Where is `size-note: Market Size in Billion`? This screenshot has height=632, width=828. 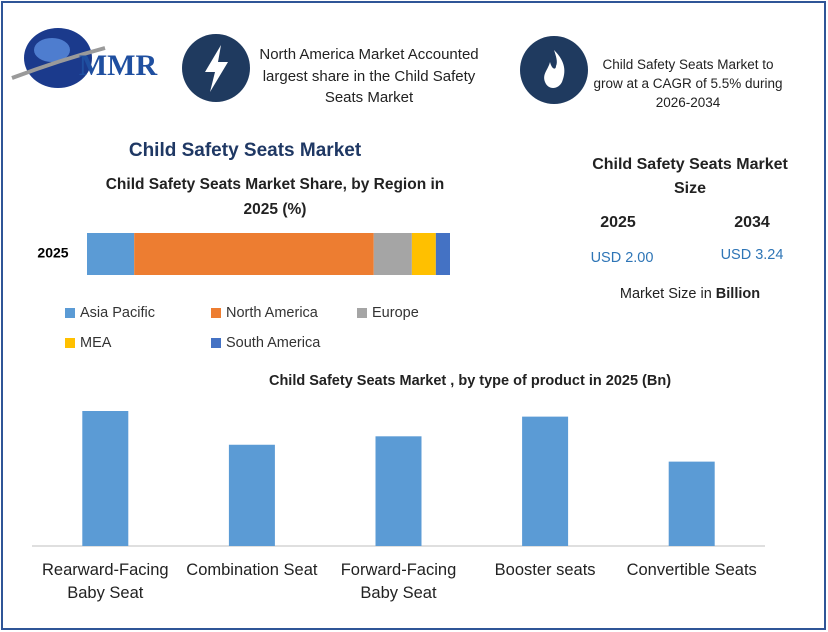 size-note: Market Size in Billion is located at coordinates (690, 294).